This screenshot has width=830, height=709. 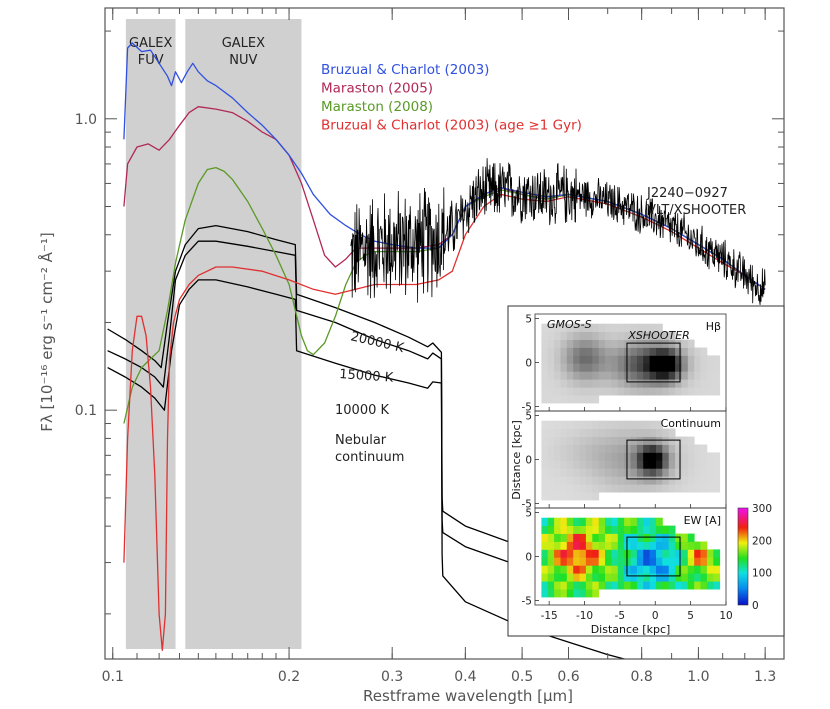 I want to click on band-label-bottom: NUV, so click(x=243, y=60).